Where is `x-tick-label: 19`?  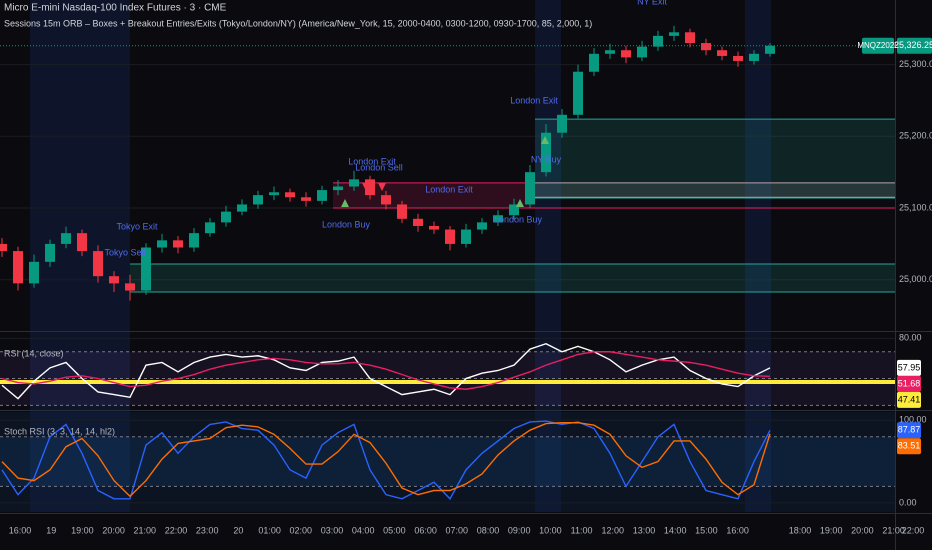
x-tick-label: 19 is located at coordinates (51, 530).